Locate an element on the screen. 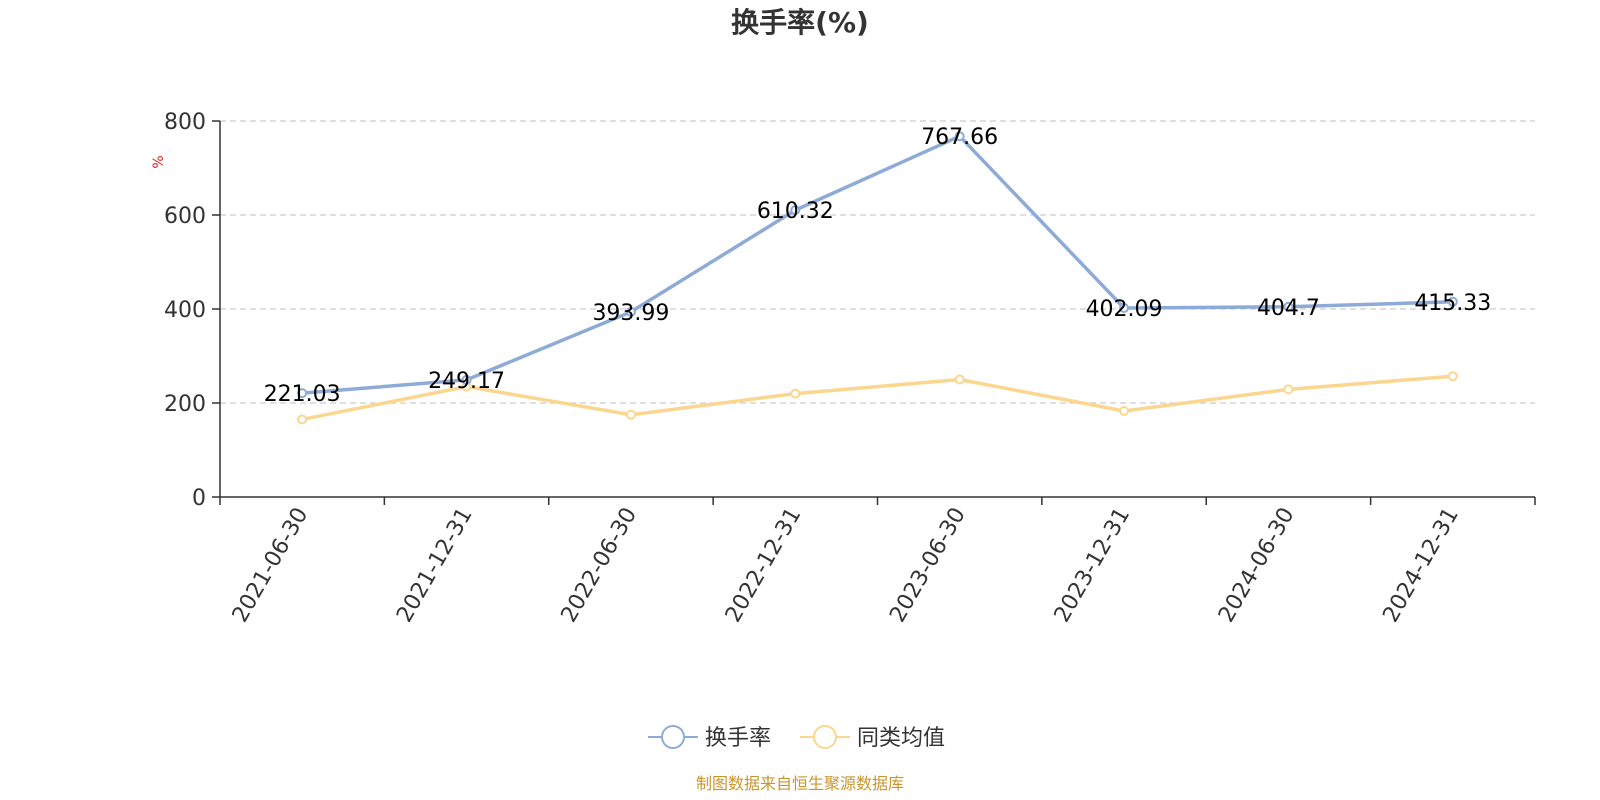 The width and height of the screenshot is (1600, 800). data-label: 393.99 is located at coordinates (630, 313).